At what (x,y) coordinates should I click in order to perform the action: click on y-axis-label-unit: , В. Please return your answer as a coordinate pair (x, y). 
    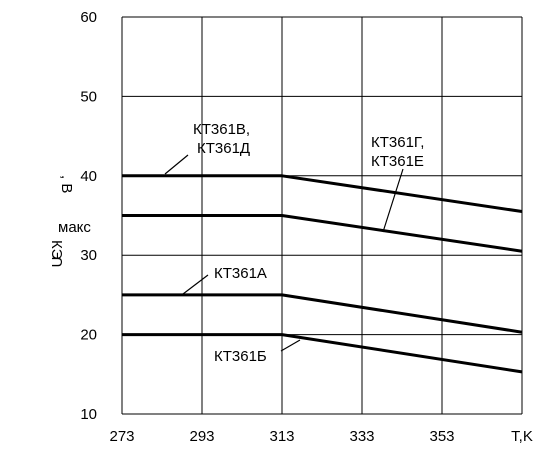
    Looking at the image, I should click on (66, 184).